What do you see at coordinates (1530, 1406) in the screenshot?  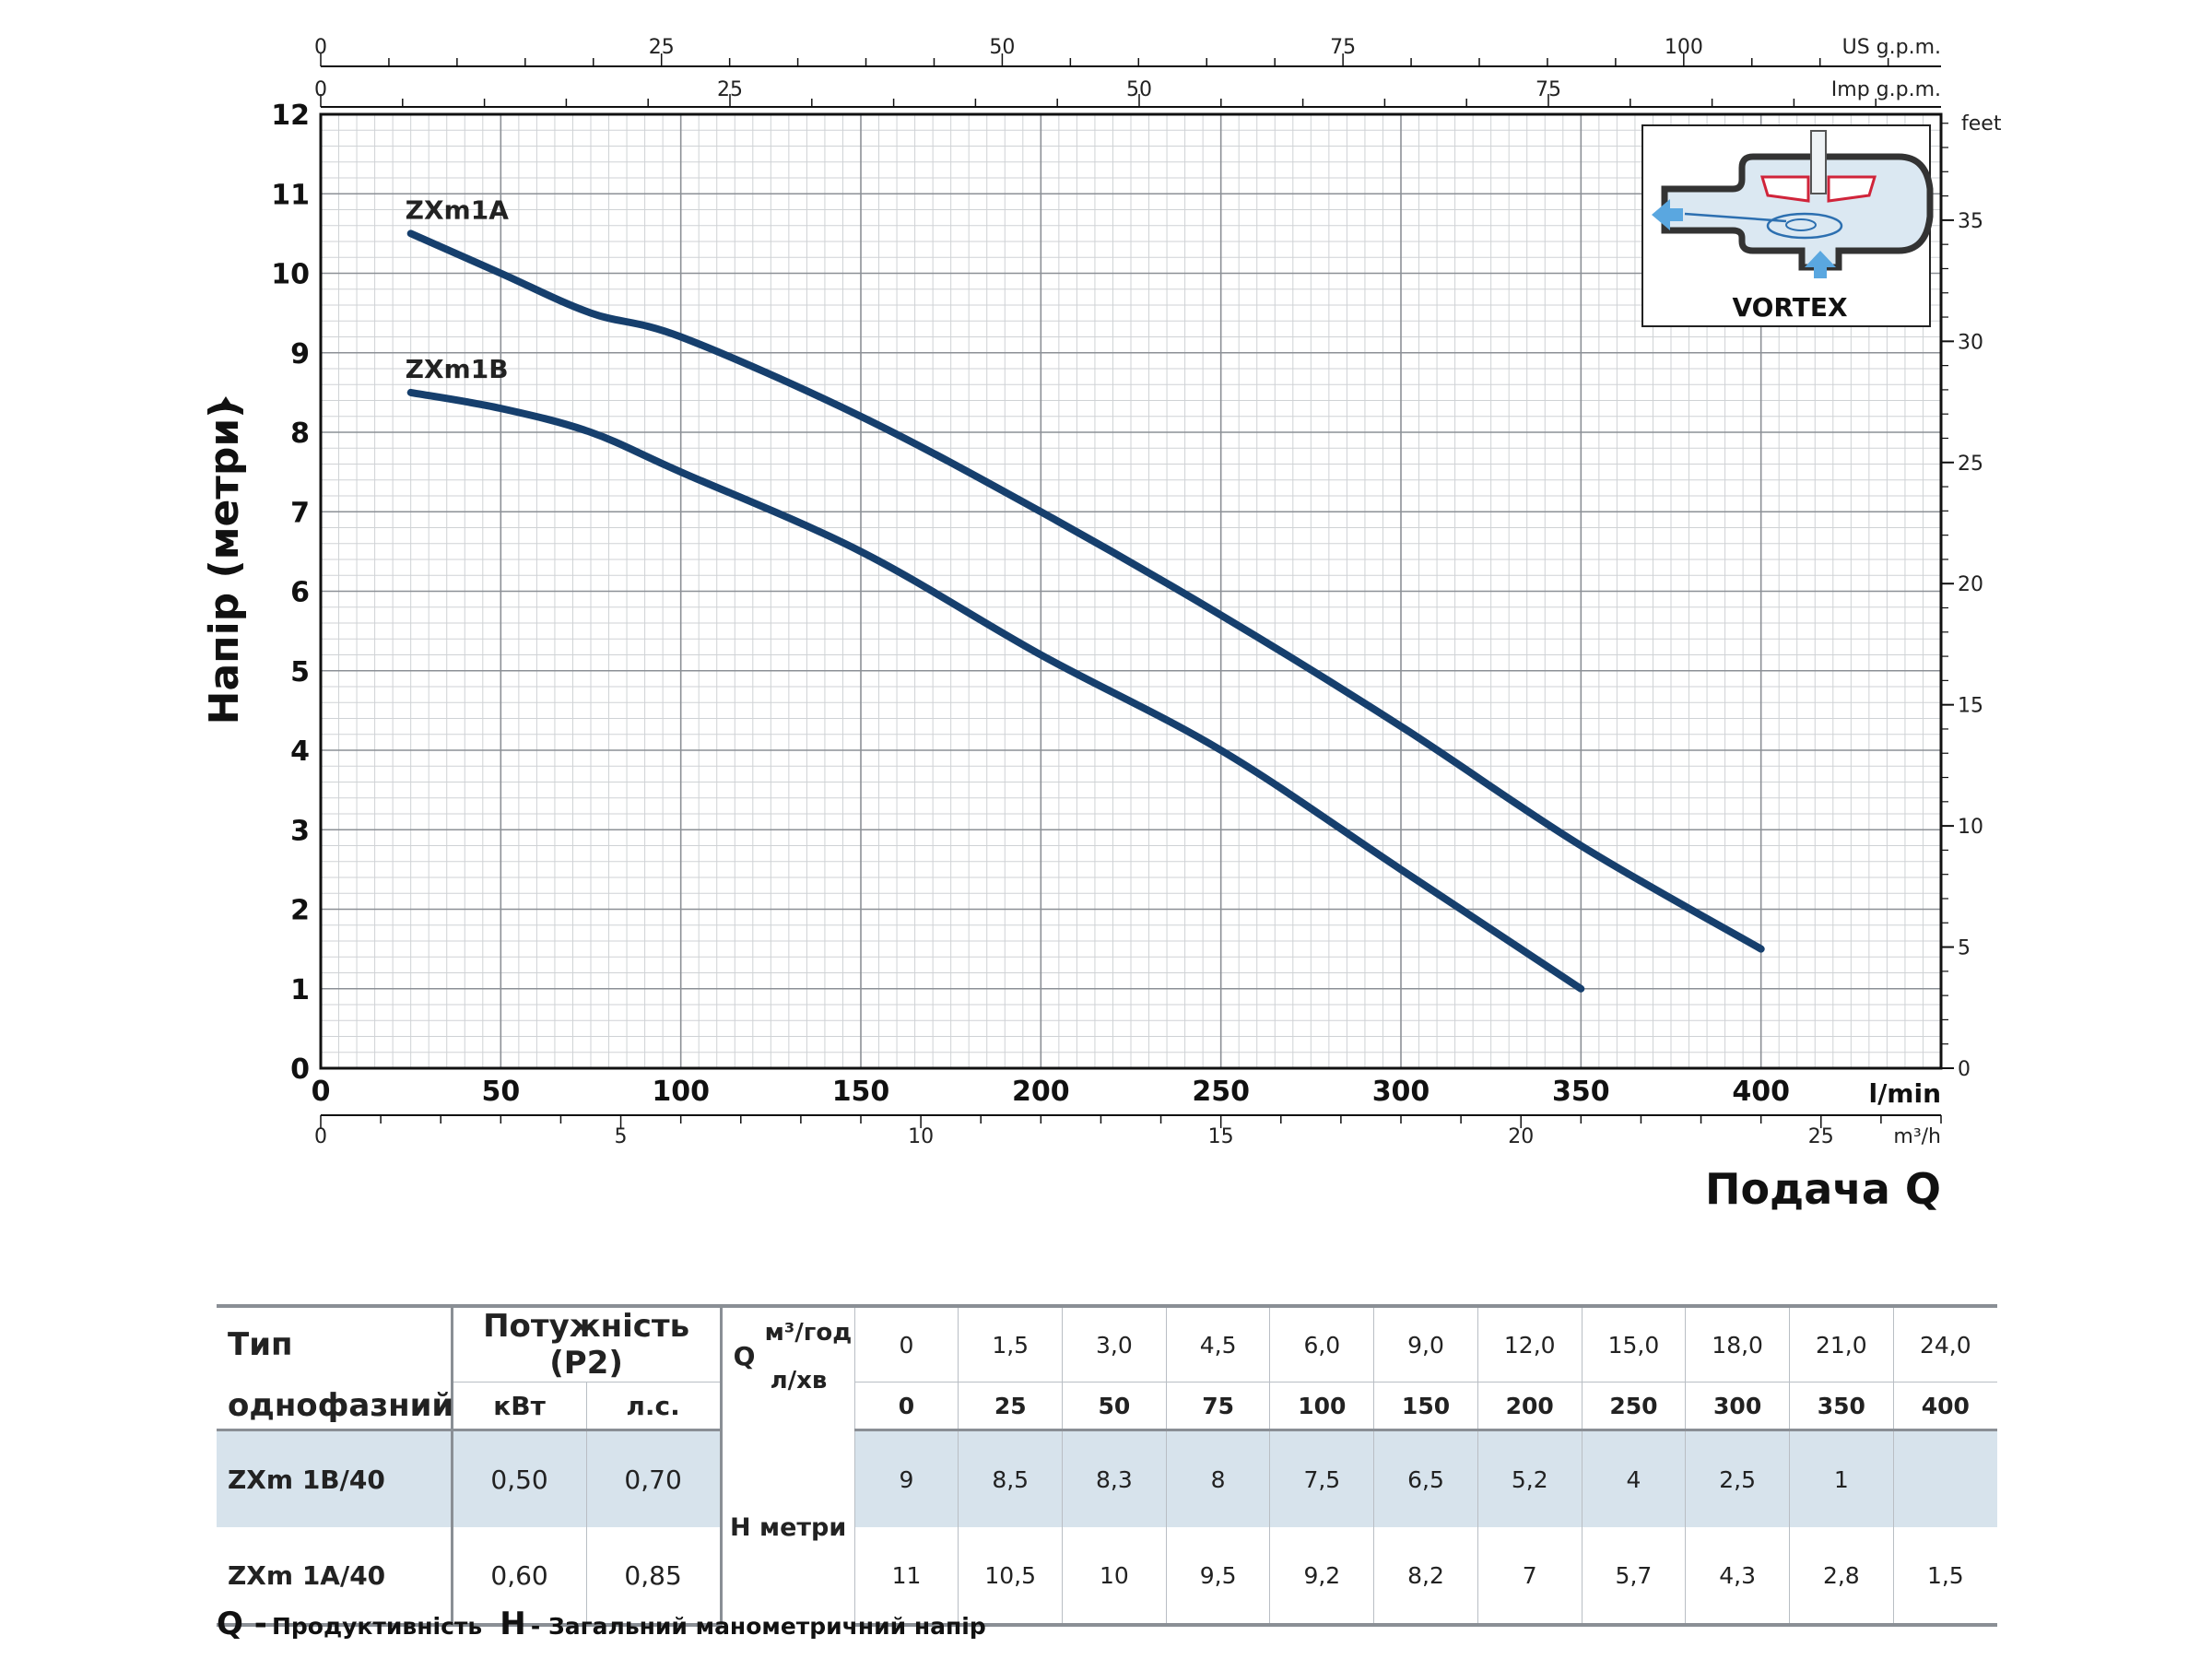 I see `lmin-value: 200` at bounding box center [1530, 1406].